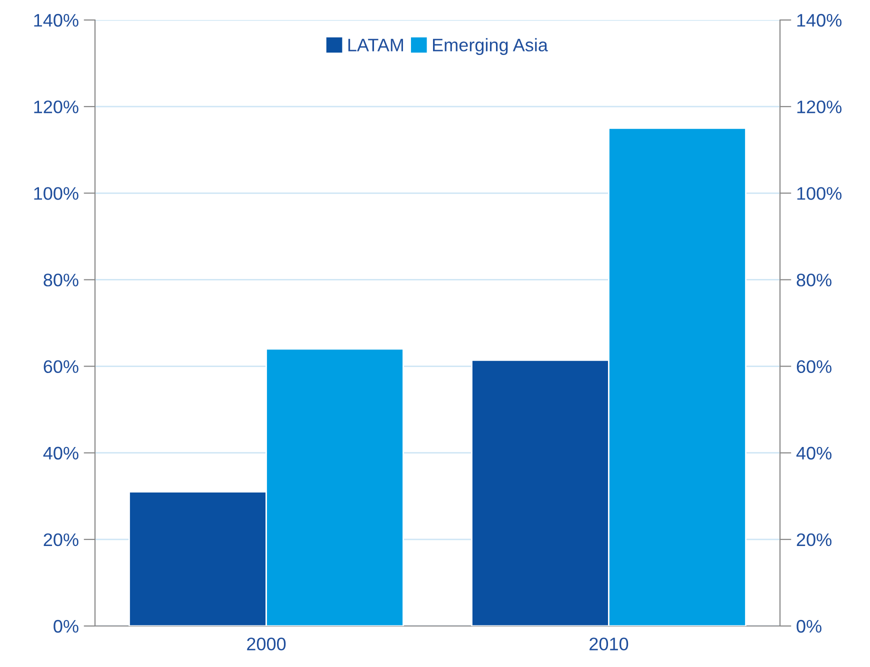 This screenshot has height=667, width=870. What do you see at coordinates (814, 367) in the screenshot?
I see `y2-tick-label: 60%` at bounding box center [814, 367].